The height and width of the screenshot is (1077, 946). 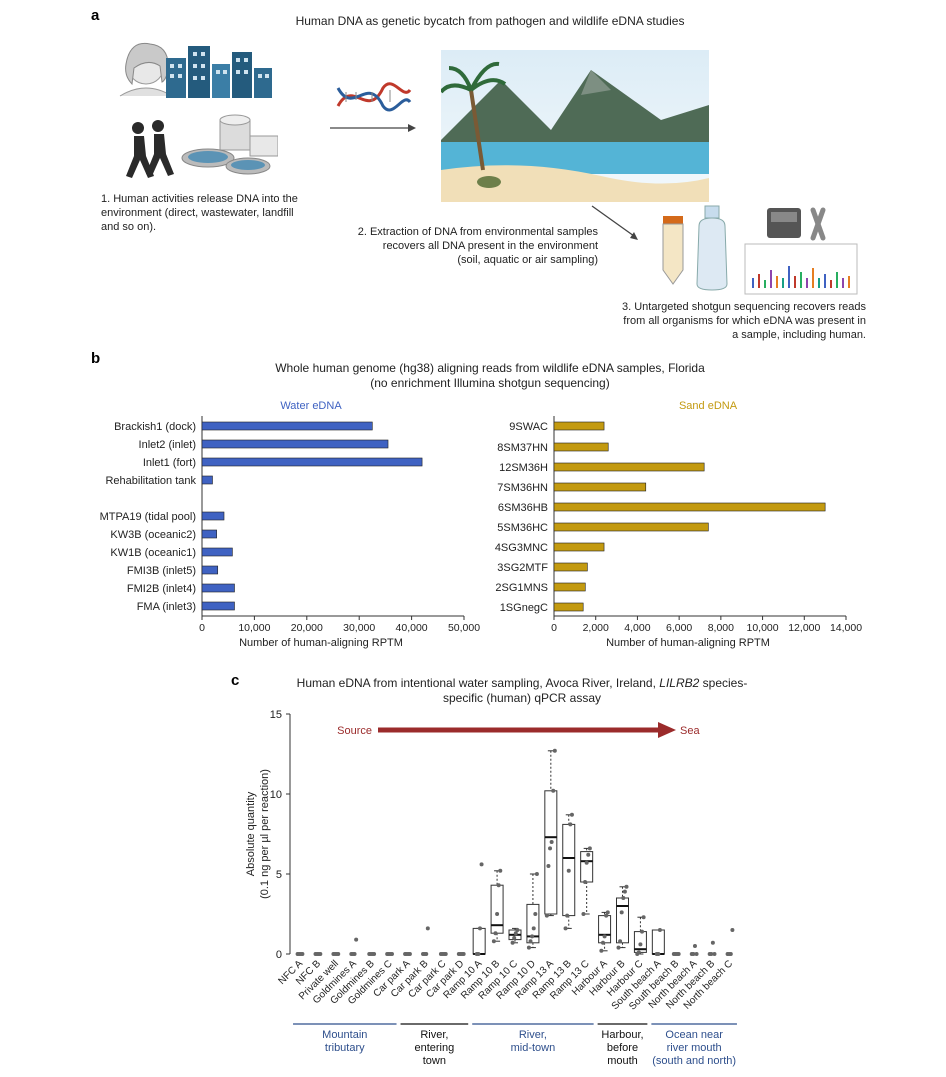 What do you see at coordinates (694, 1048) in the screenshot?
I see `group-label: river mouth` at bounding box center [694, 1048].